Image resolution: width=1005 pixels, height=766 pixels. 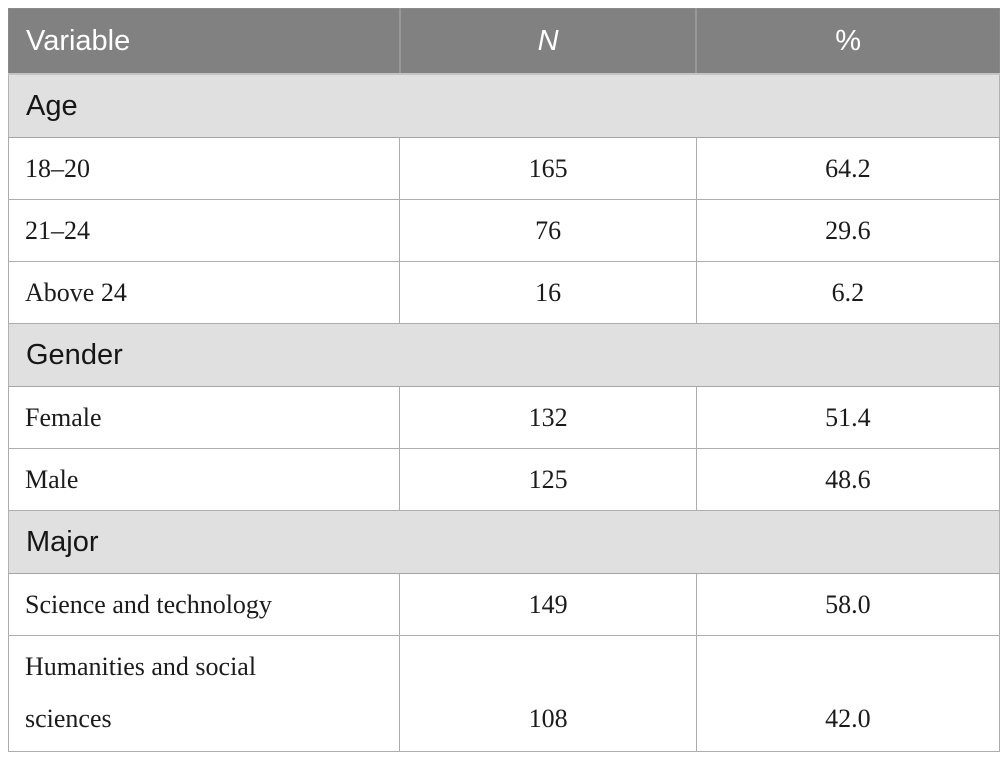 I want to click on row-value-n: 149, so click(x=548, y=604).